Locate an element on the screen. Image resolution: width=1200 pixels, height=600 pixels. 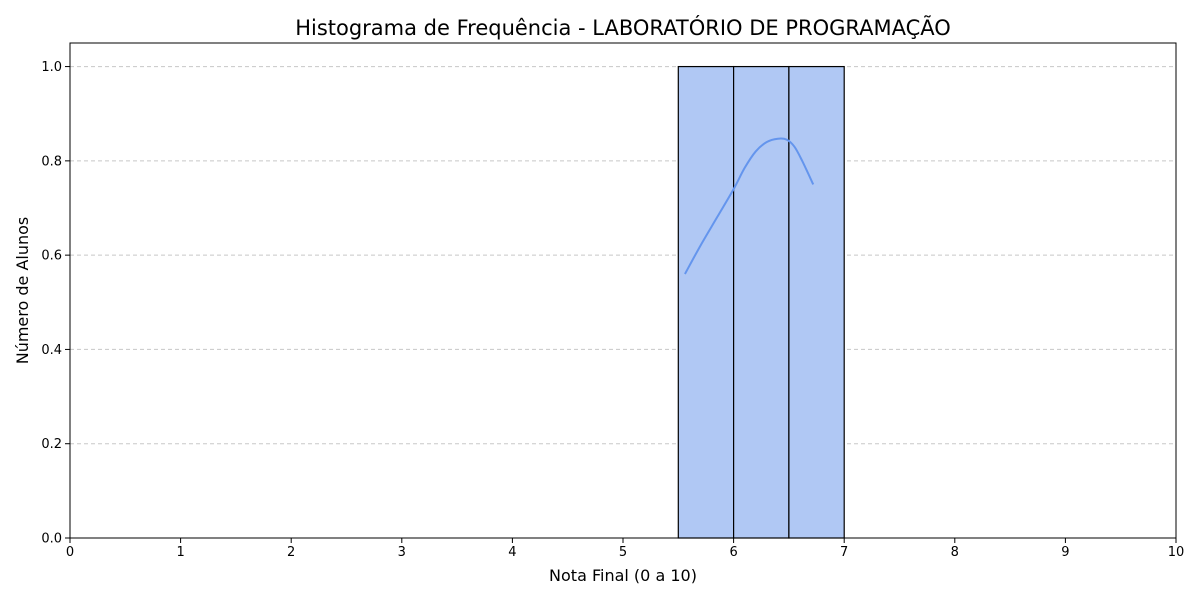
x-tick-label: 6 is located at coordinates (733, 552).